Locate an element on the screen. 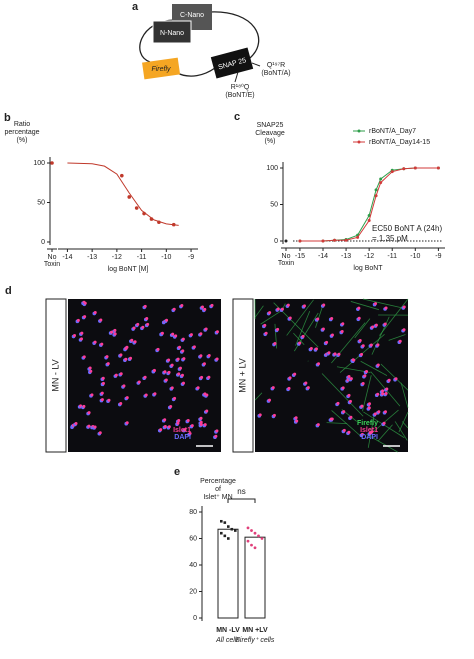 The height and width of the screenshot is (659, 474). legend-label: rBoNT/A_Day14-15 is located at coordinates (399, 142).